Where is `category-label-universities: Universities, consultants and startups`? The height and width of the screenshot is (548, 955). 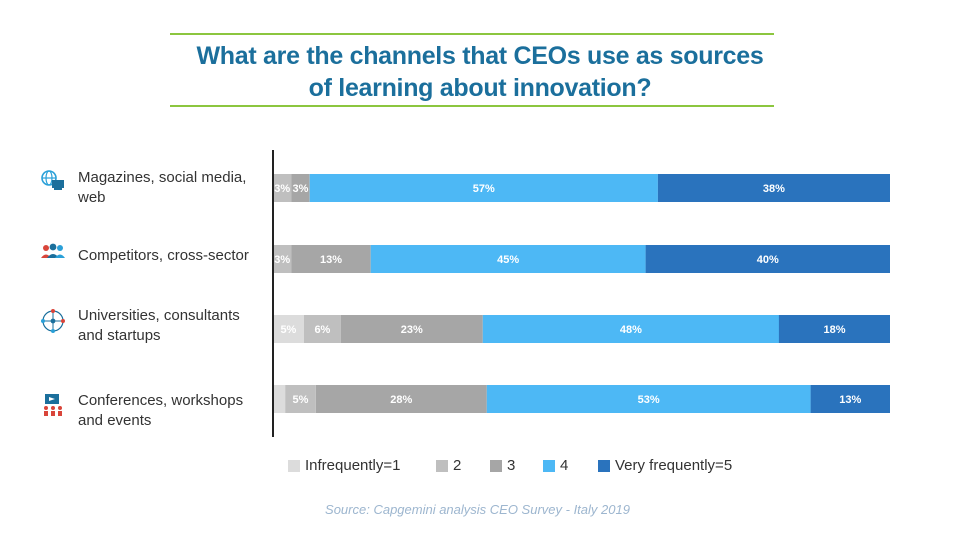 category-label-universities: Universities, consultants and startups is located at coordinates (173, 326).